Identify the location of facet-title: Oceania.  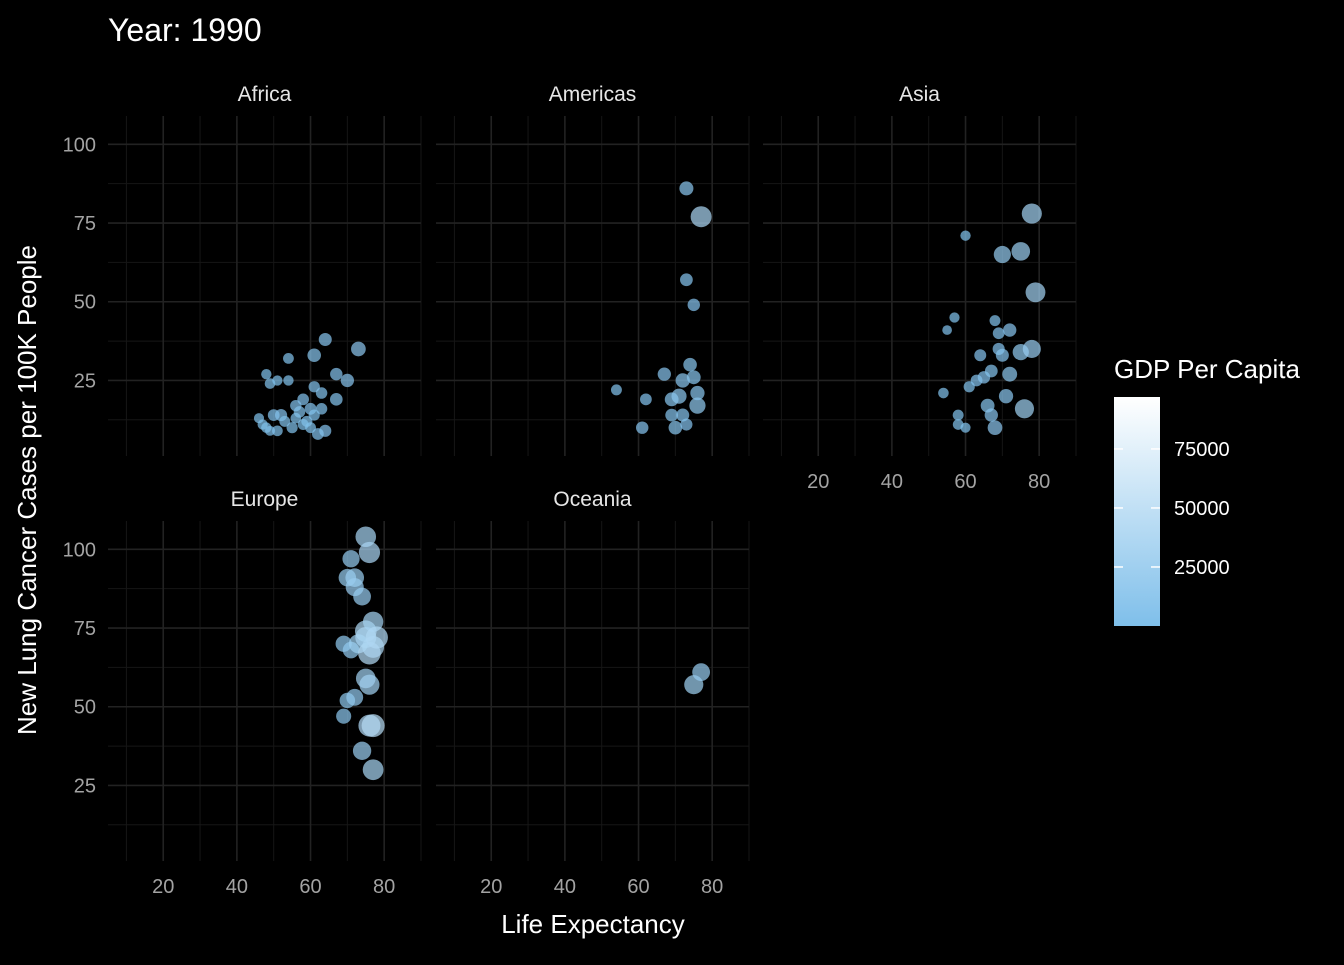
(592, 499).